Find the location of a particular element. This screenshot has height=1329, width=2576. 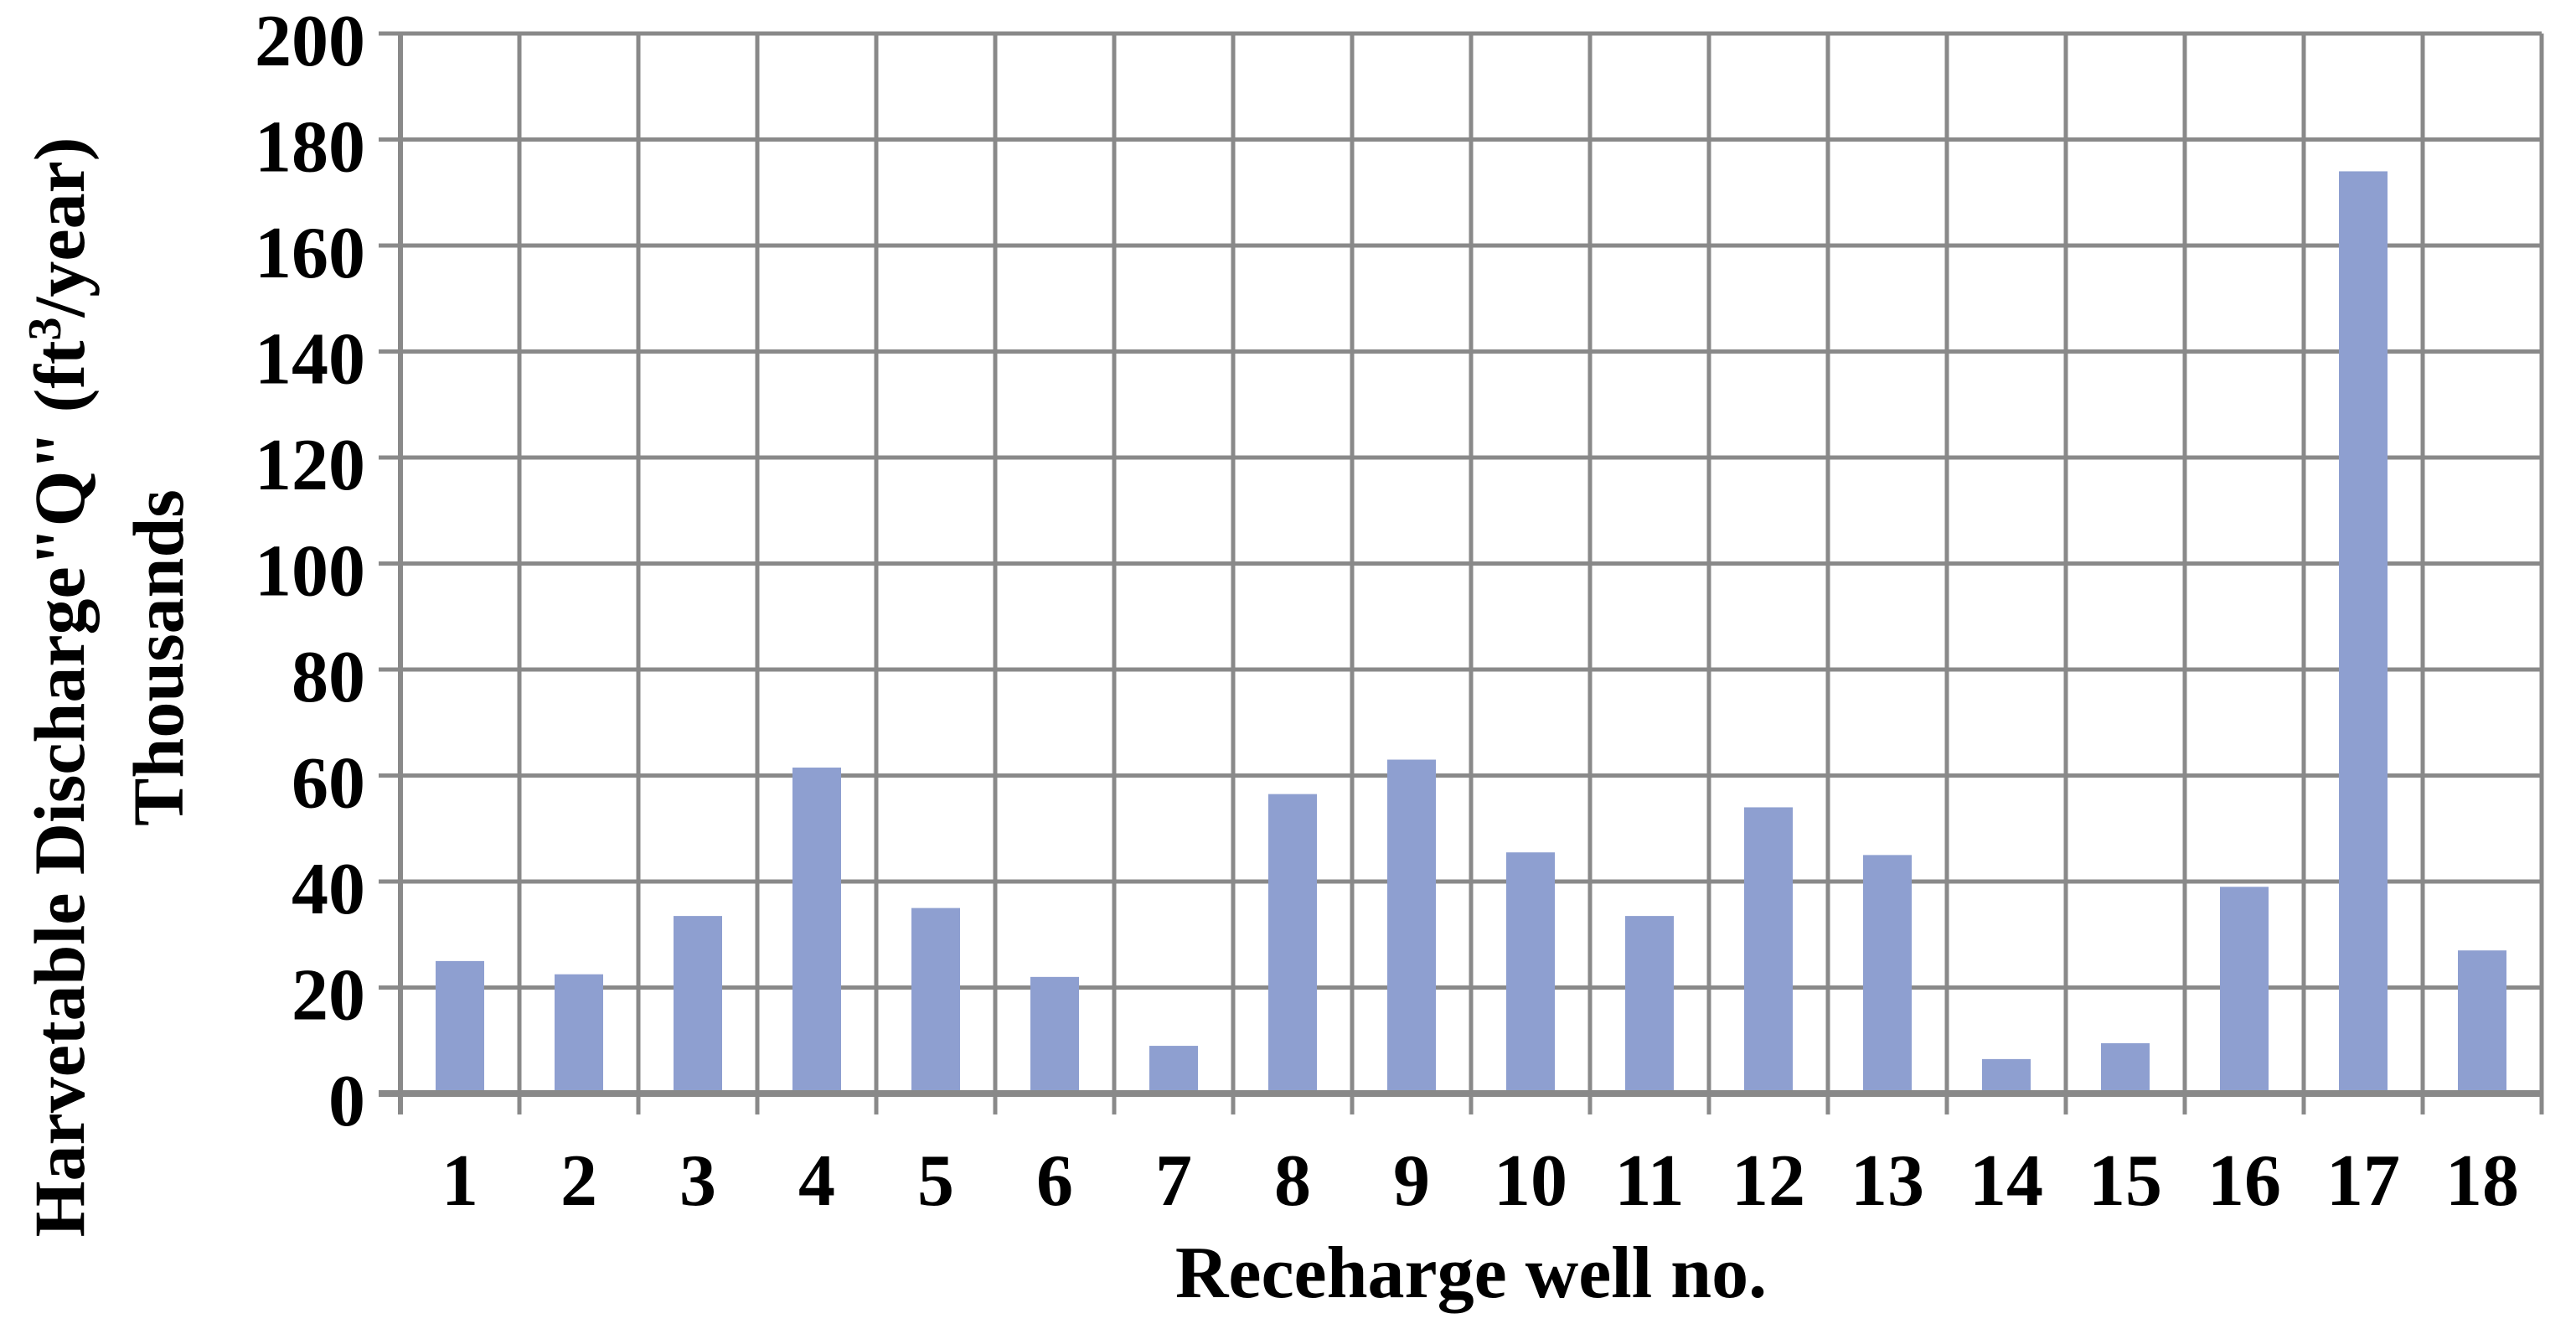

x-tick-label-6: 6 is located at coordinates (1054, 1181).